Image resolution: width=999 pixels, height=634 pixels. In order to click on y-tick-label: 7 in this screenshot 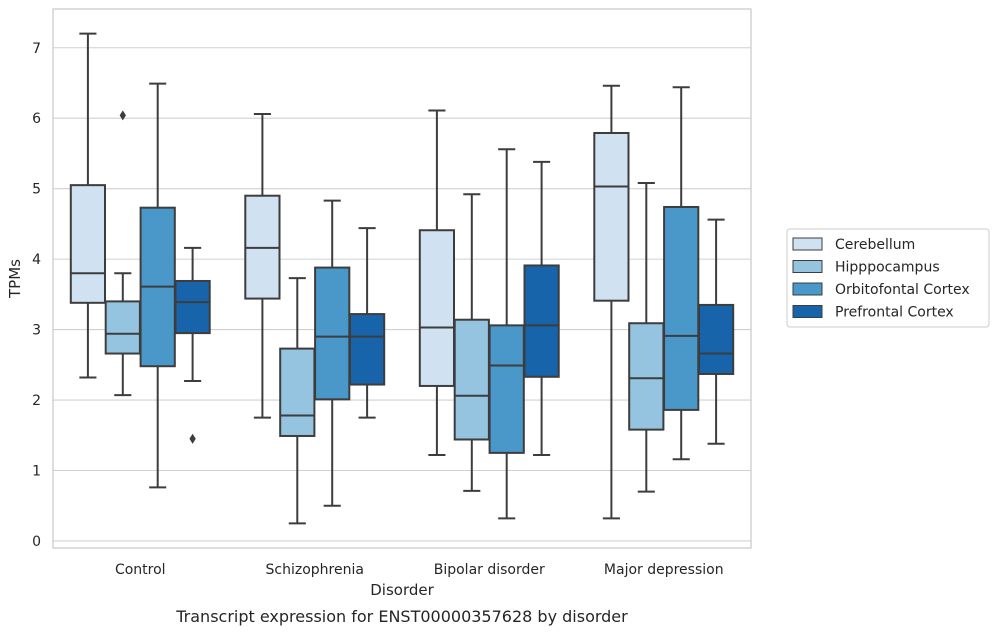, I will do `click(36, 49)`.